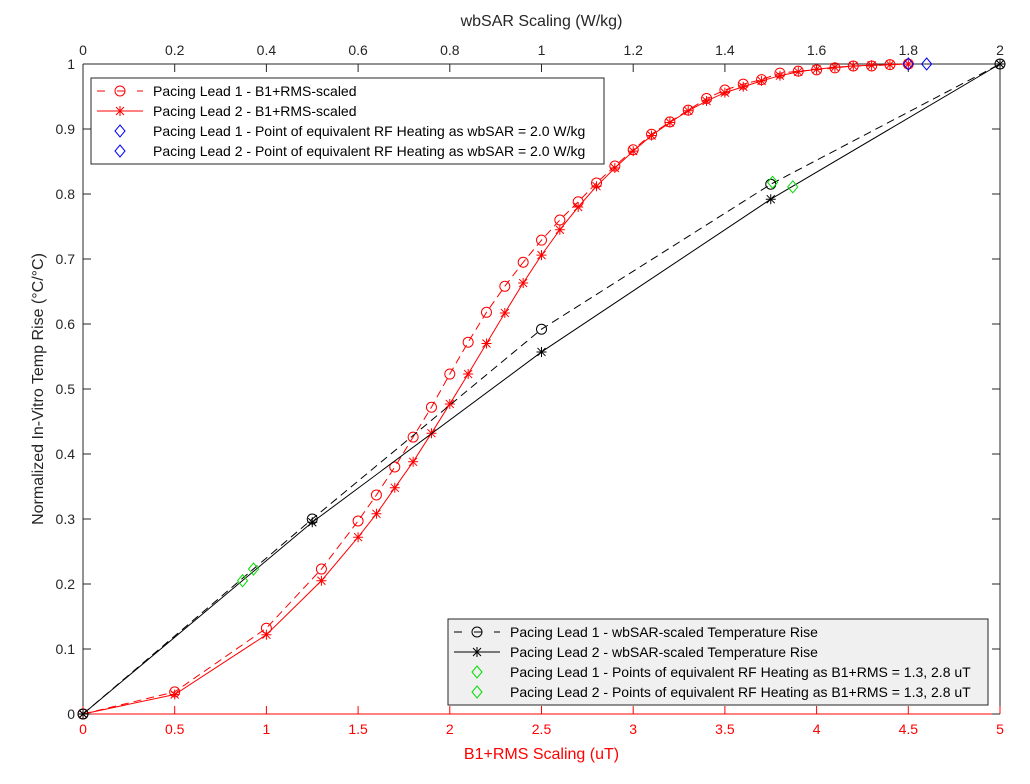 Image resolution: width=1030 pixels, height=784 pixels. I want to click on x-bottom-tick-label: 0.5, so click(175, 729).